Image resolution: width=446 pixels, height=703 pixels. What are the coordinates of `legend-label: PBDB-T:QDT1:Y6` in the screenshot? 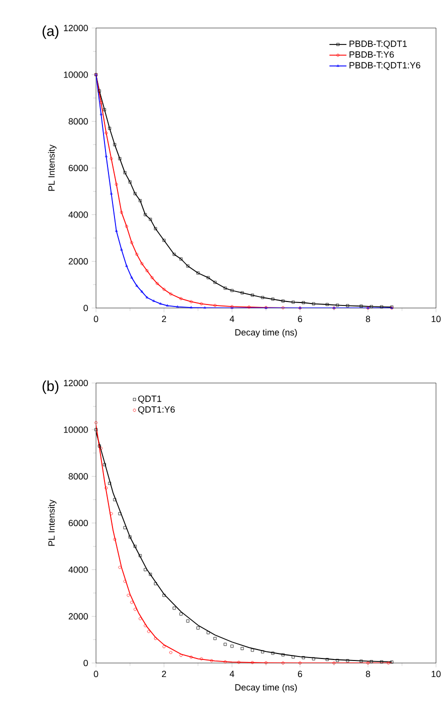 It's located at (385, 66).